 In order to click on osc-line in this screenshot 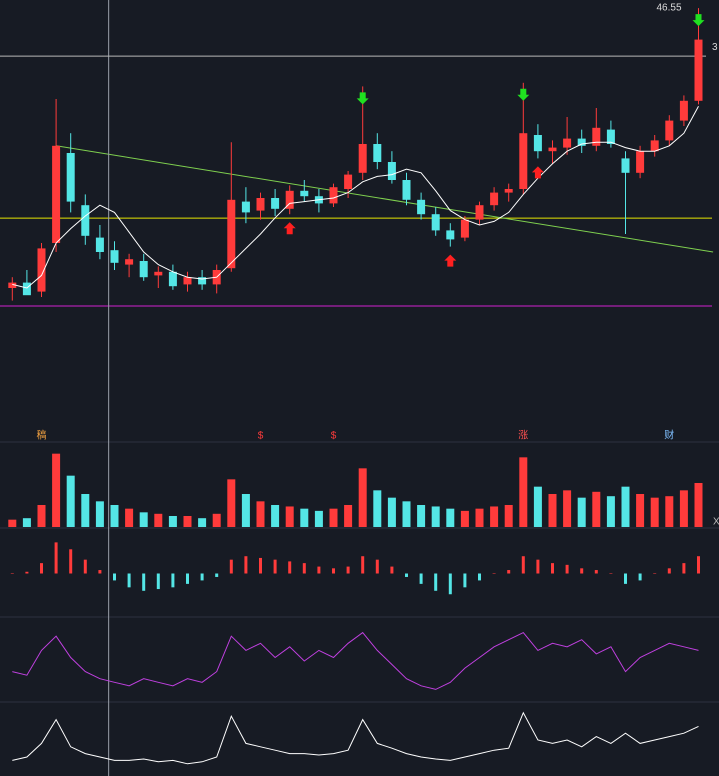, I will do `click(355, 738)`.